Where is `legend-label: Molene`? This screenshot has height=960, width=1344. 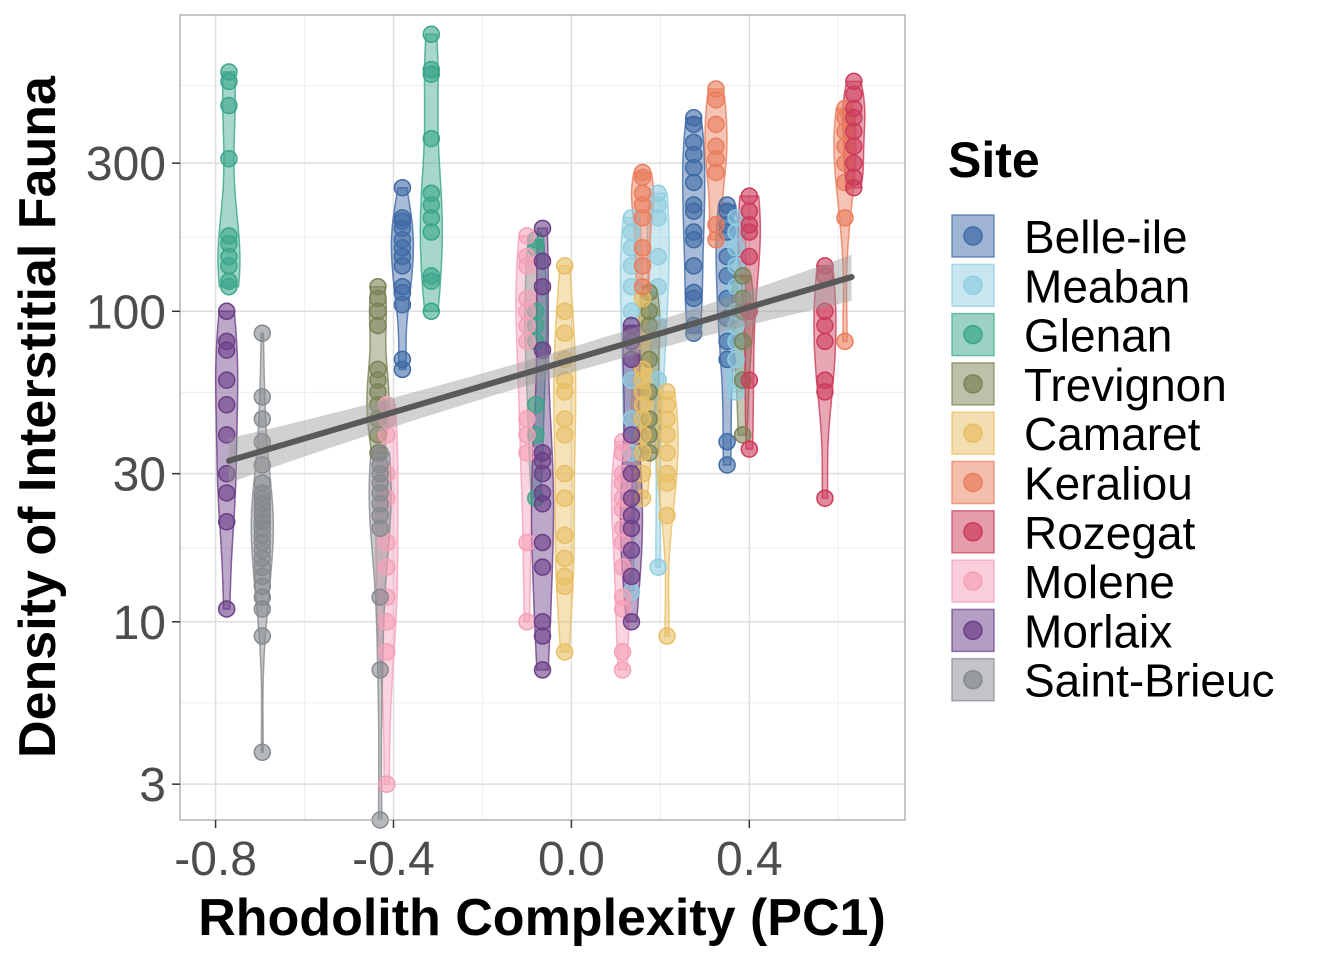 legend-label: Molene is located at coordinates (1099, 582).